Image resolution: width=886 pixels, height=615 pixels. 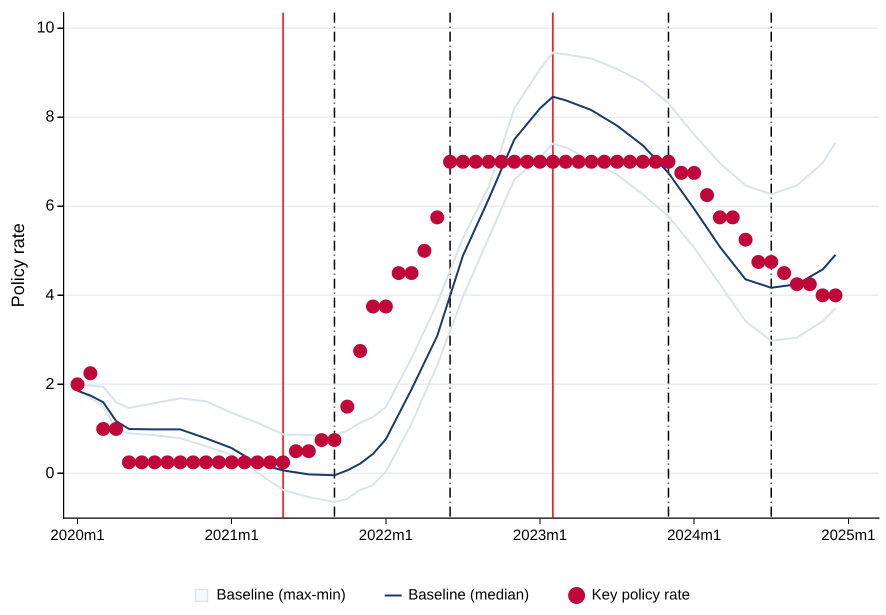 I want to click on x-tick-label: 2022m1, so click(x=385, y=535).